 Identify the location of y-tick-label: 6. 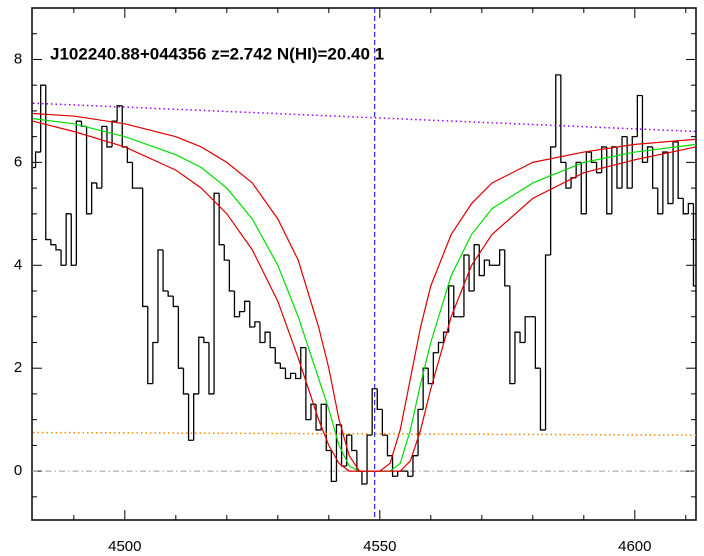
(18, 161).